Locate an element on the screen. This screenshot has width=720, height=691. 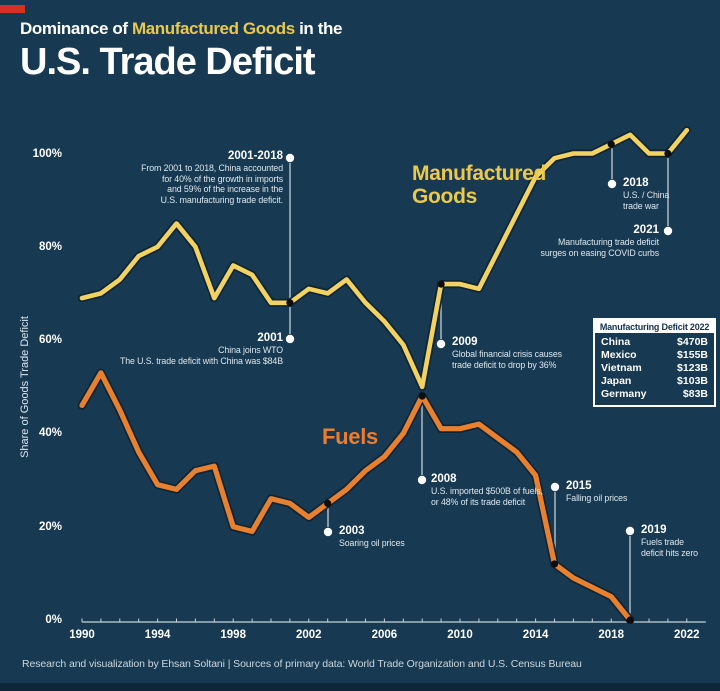
page-title: U.S. Trade Deficit is located at coordinates (168, 61).